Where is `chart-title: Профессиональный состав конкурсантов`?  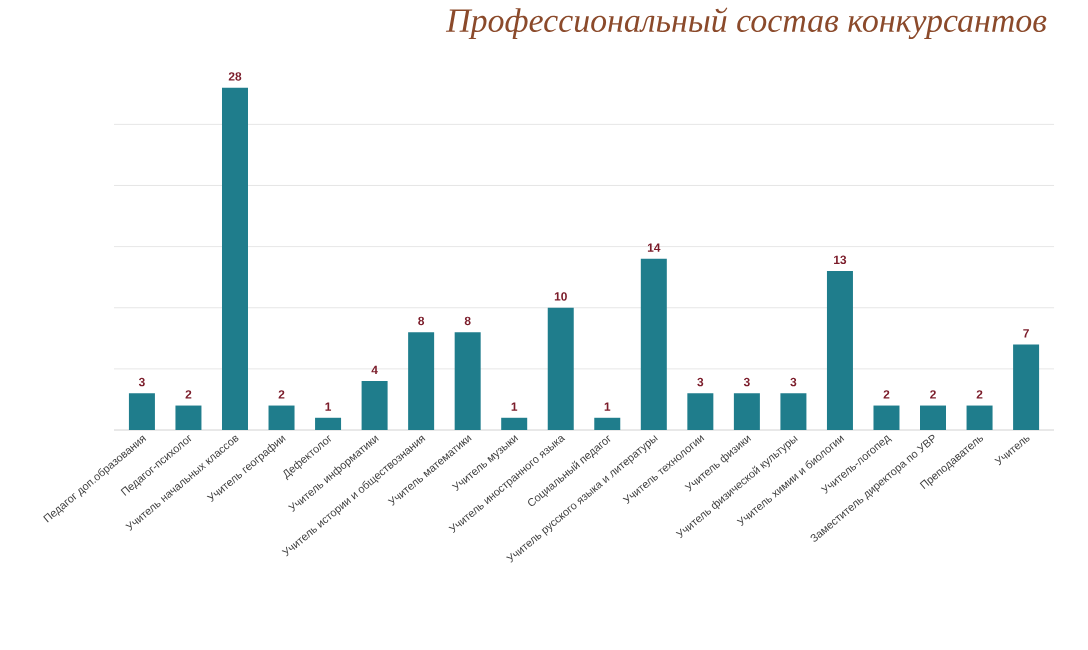
chart-title: Профессиональный состав конкурсантов is located at coordinates (746, 23).